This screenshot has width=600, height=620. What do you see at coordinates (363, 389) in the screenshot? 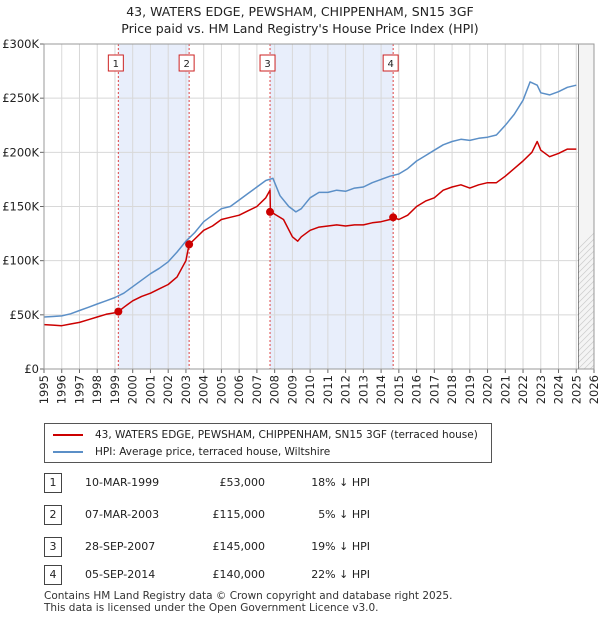
I see `x-tick-label: 2013` at bounding box center [363, 389].